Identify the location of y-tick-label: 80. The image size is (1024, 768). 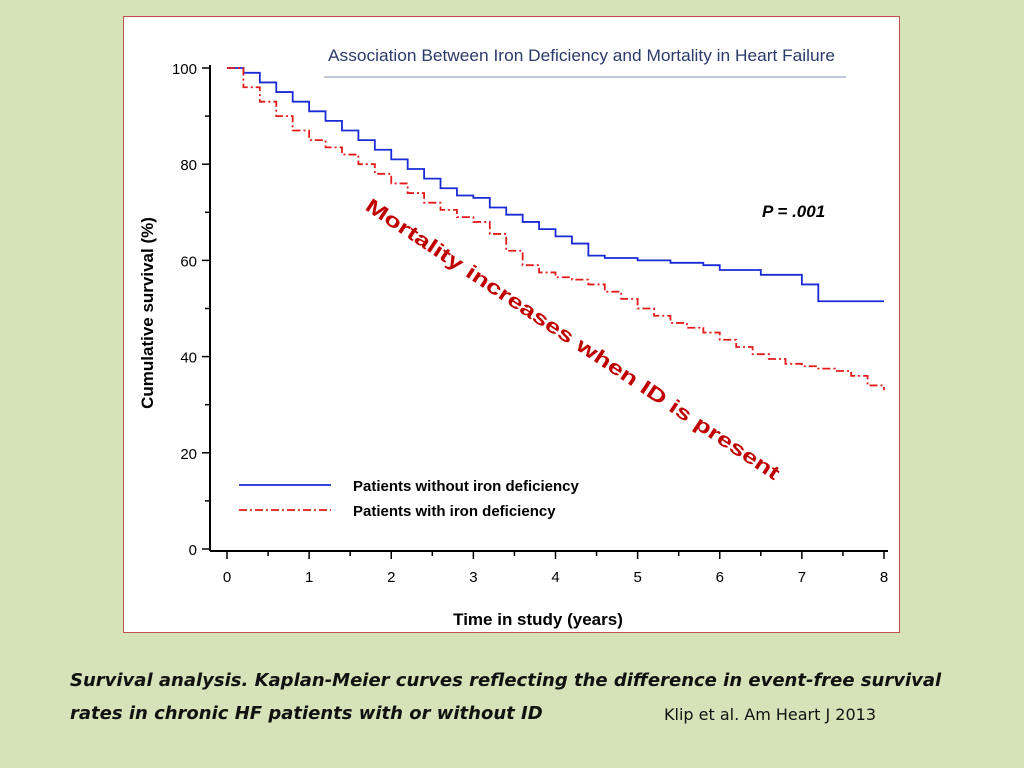
(188, 165).